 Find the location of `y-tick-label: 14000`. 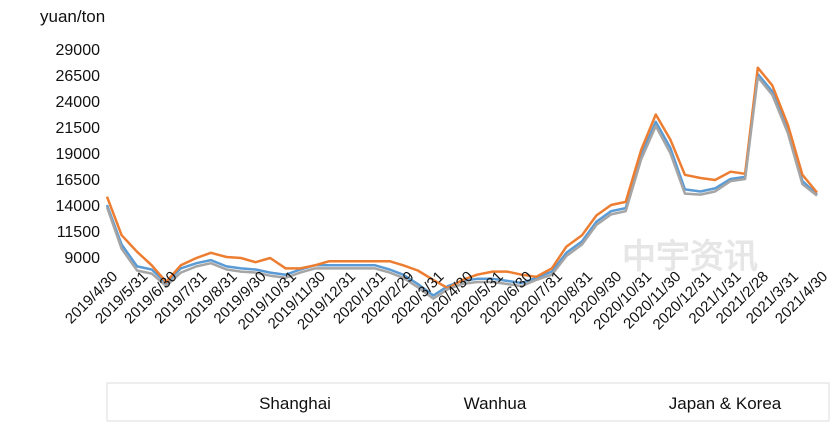

y-tick-label: 14000 is located at coordinates (78, 206).